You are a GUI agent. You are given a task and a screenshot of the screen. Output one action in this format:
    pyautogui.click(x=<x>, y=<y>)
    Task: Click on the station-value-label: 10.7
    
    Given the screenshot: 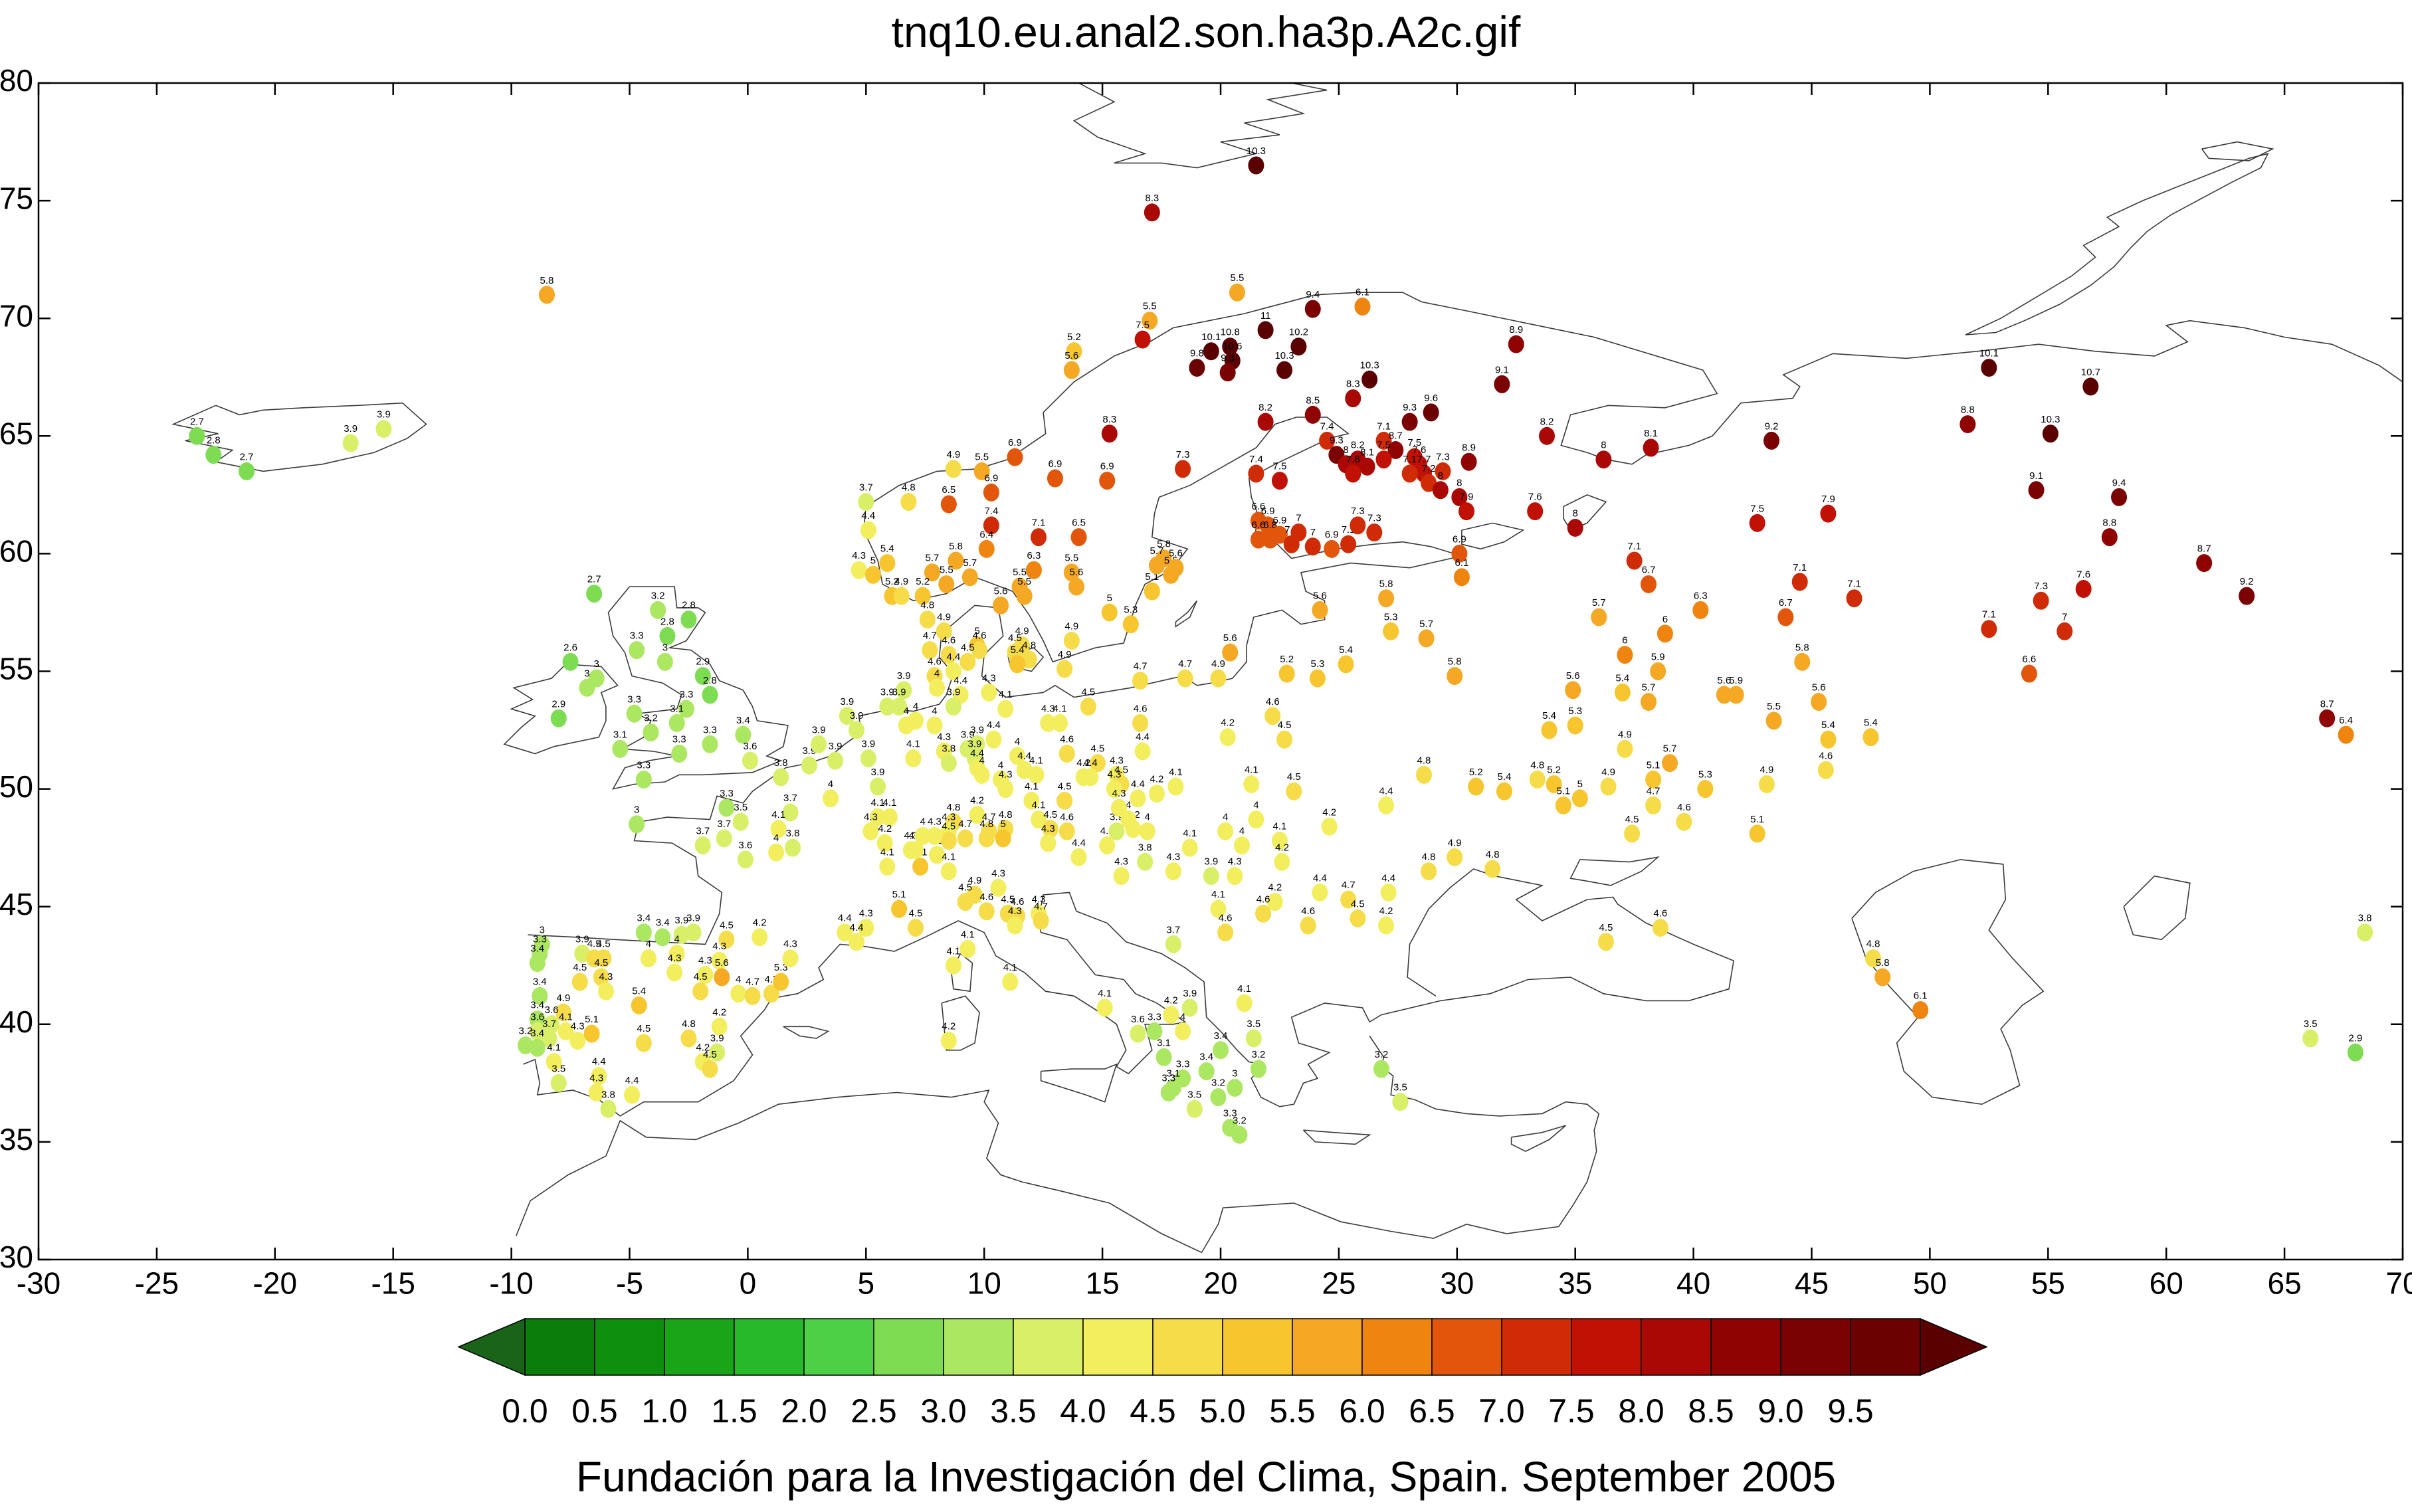 What is the action you would take?
    pyautogui.click(x=2091, y=372)
    